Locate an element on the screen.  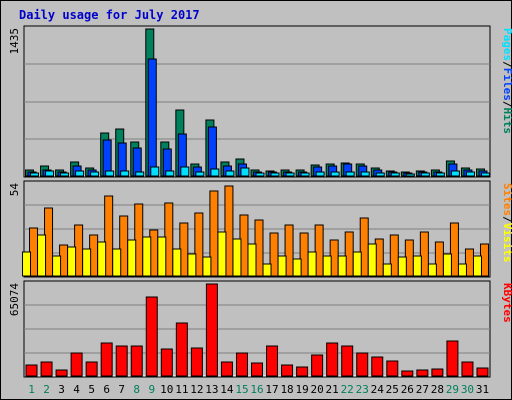
x-tick-label: 6 is located at coordinates (106, 389).